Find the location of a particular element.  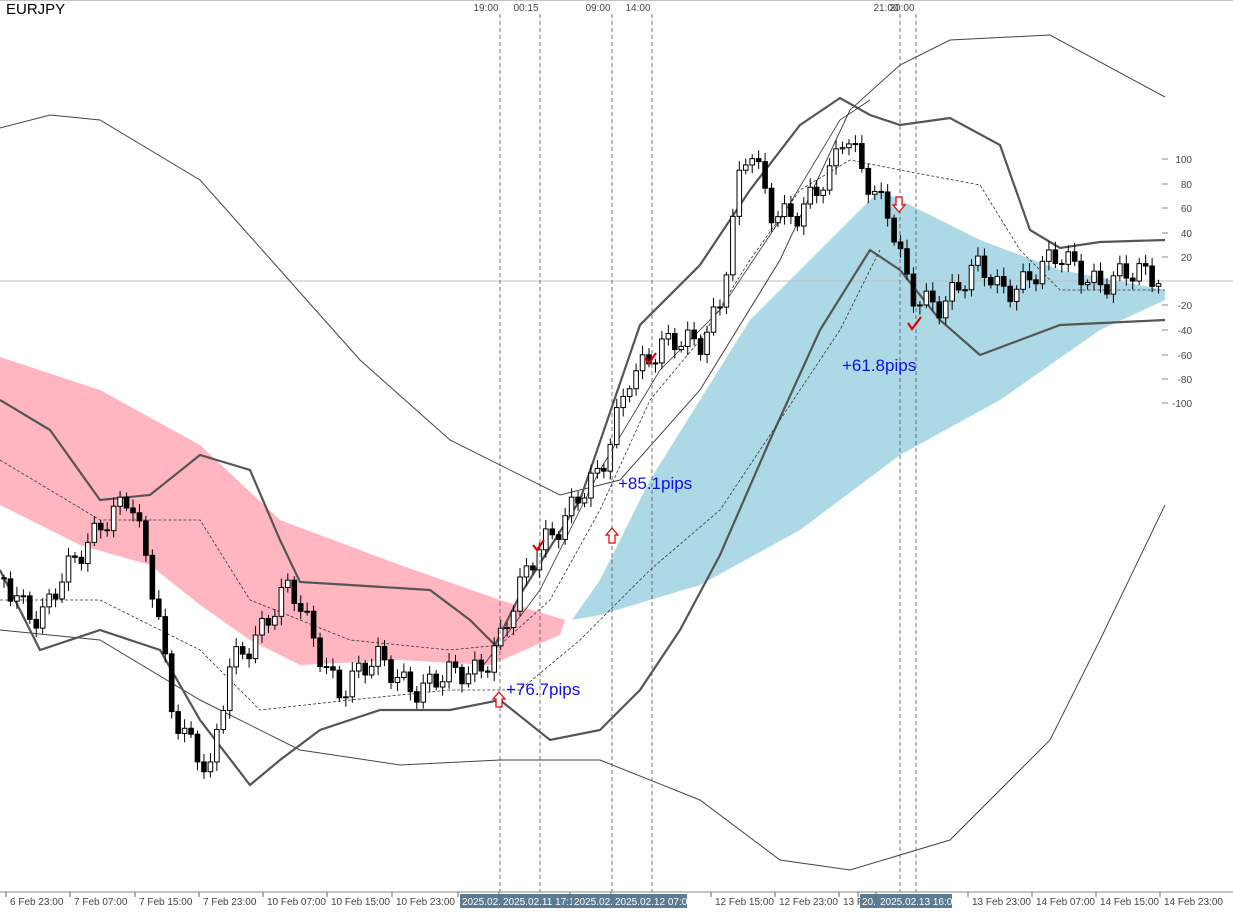

scale-label: -80 is located at coordinates (1185, 380).